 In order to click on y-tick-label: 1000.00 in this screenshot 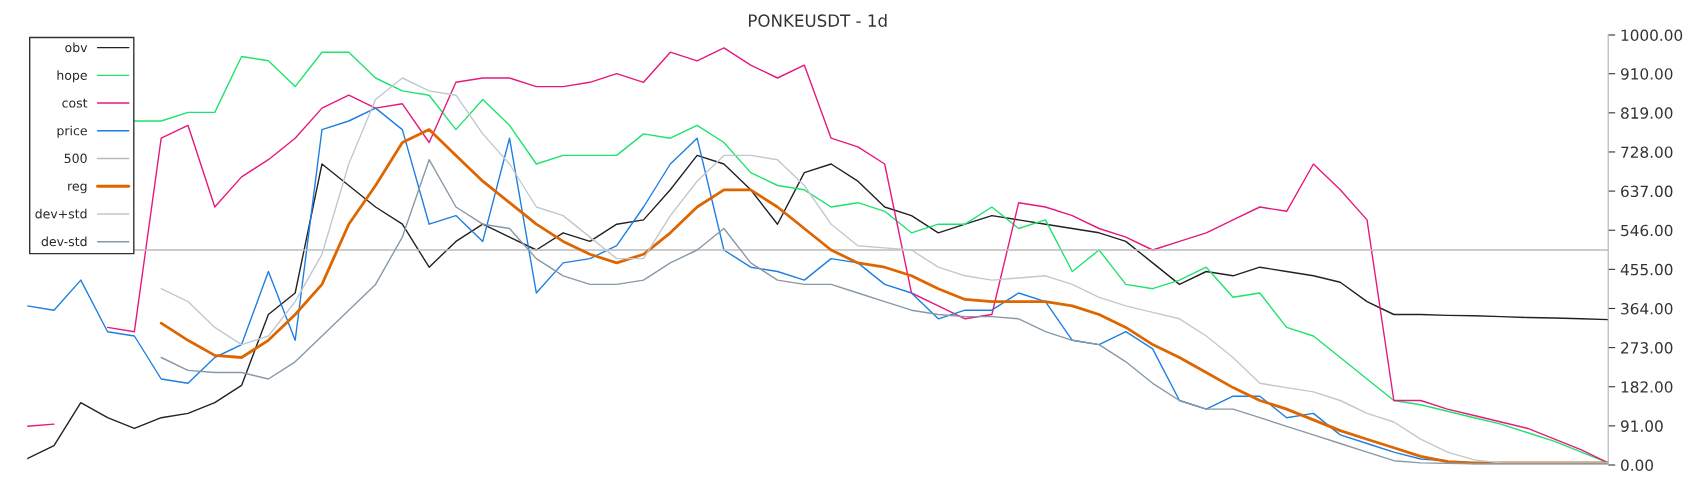, I will do `click(1652, 35)`.